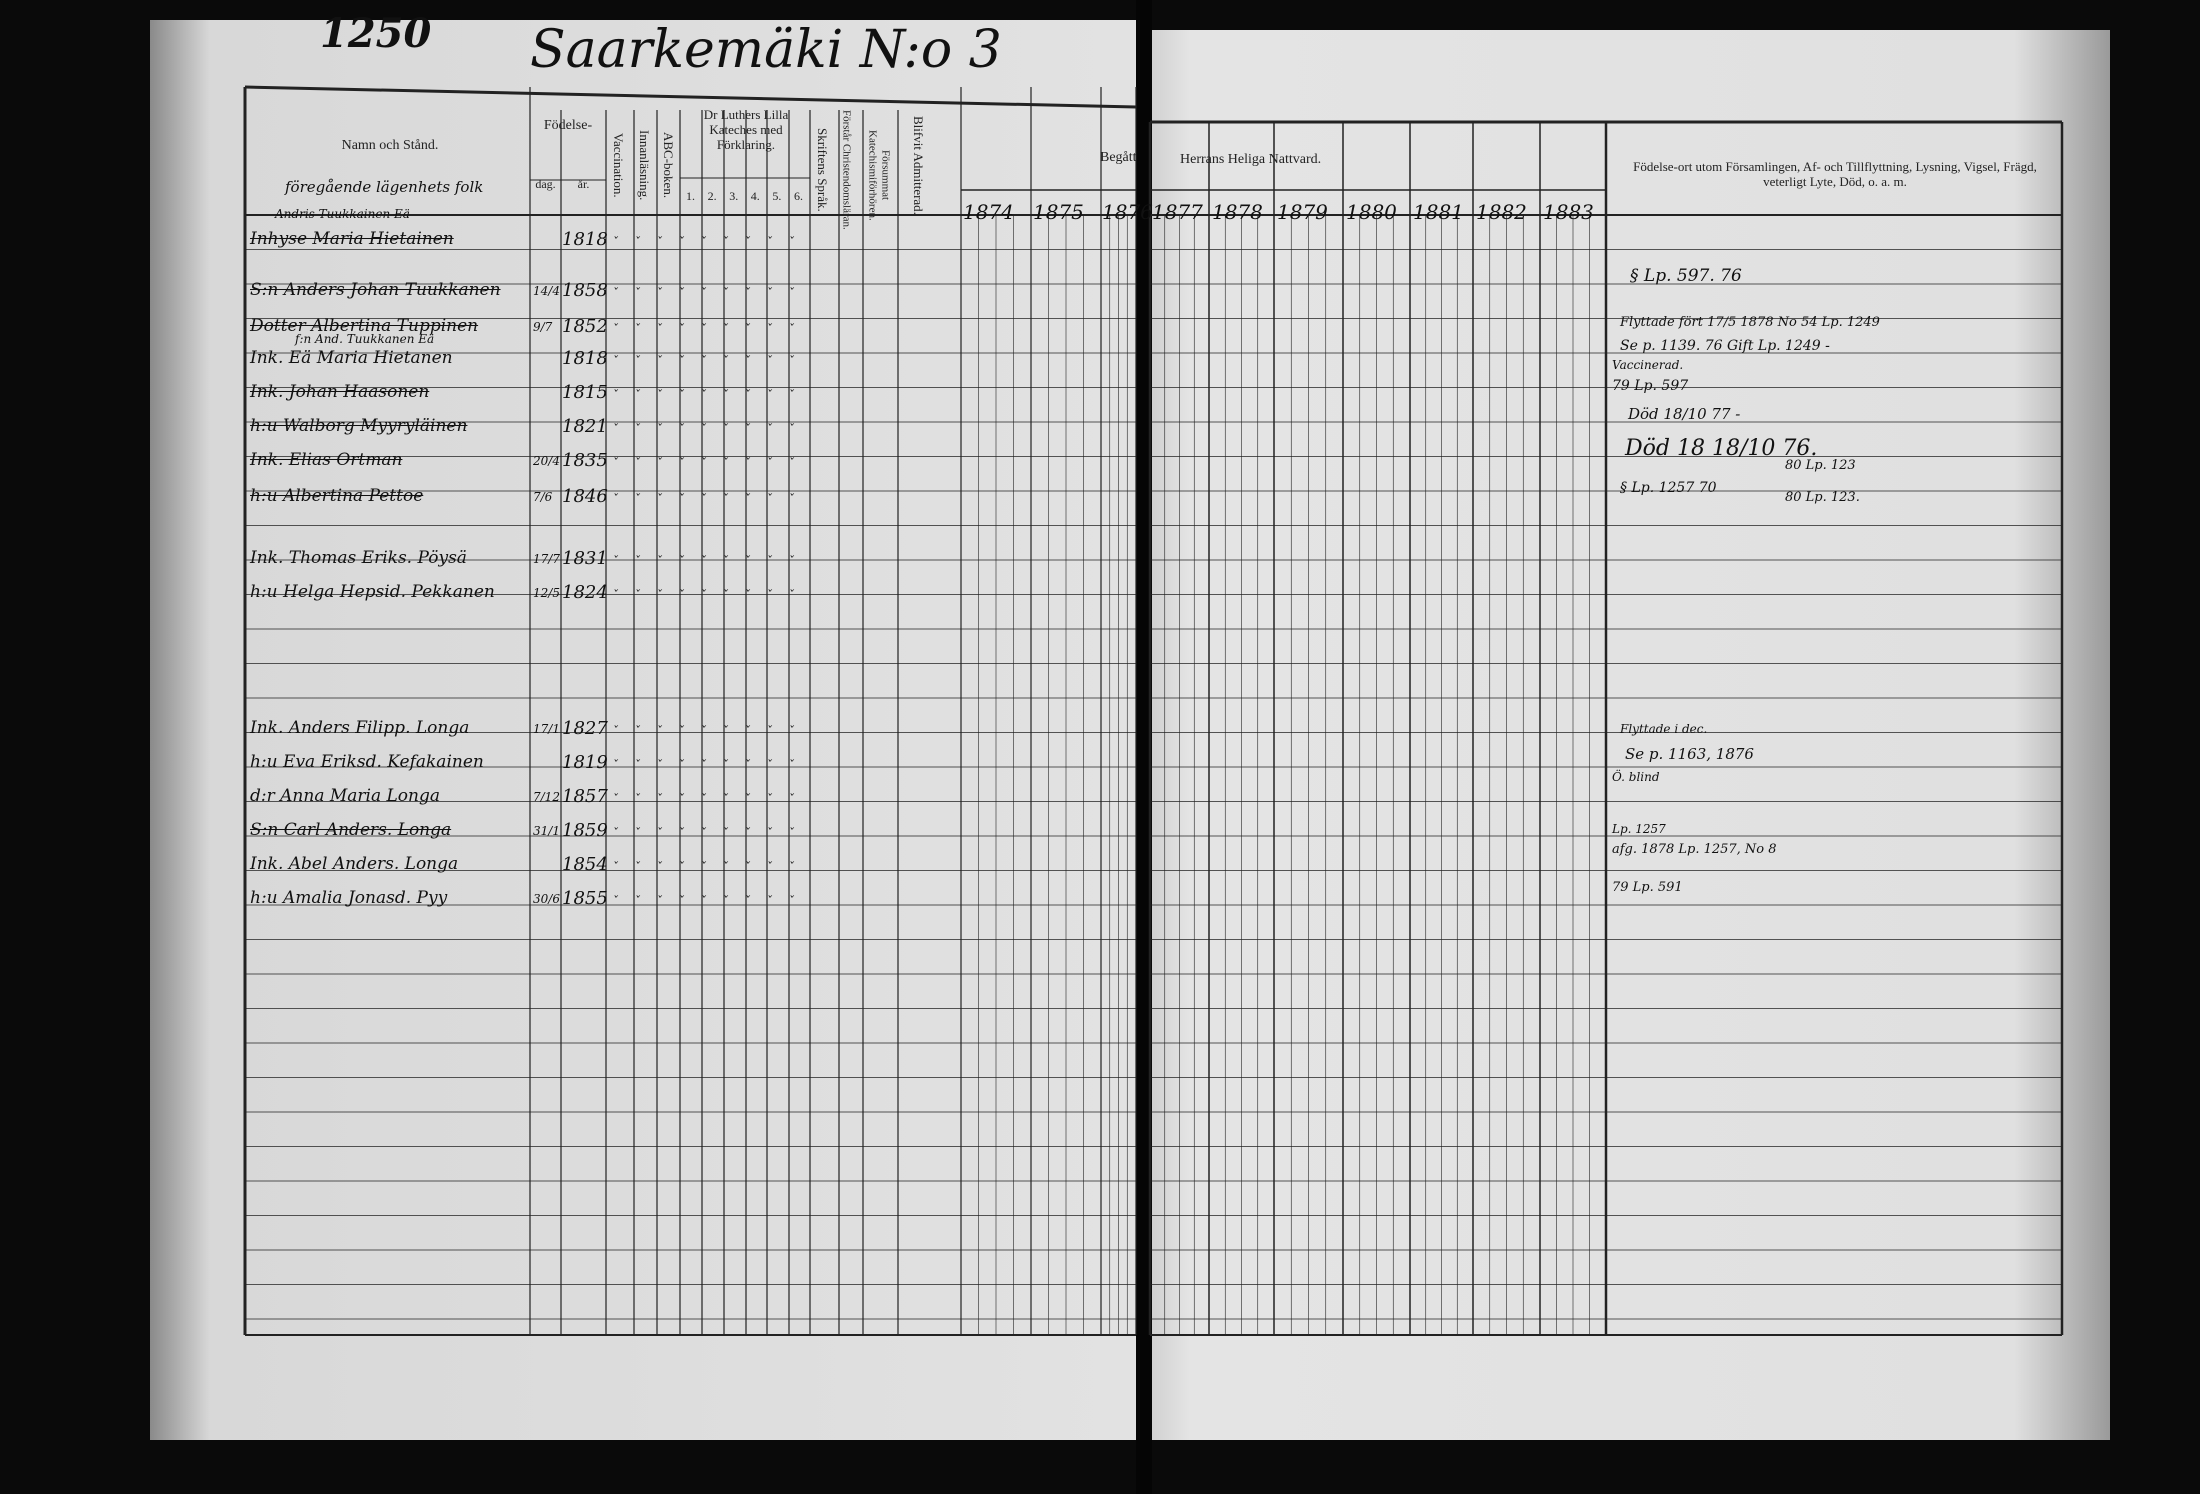 The width and height of the screenshot is (2200, 1494). I want to click on birth-day: 14/4, so click(546, 291).